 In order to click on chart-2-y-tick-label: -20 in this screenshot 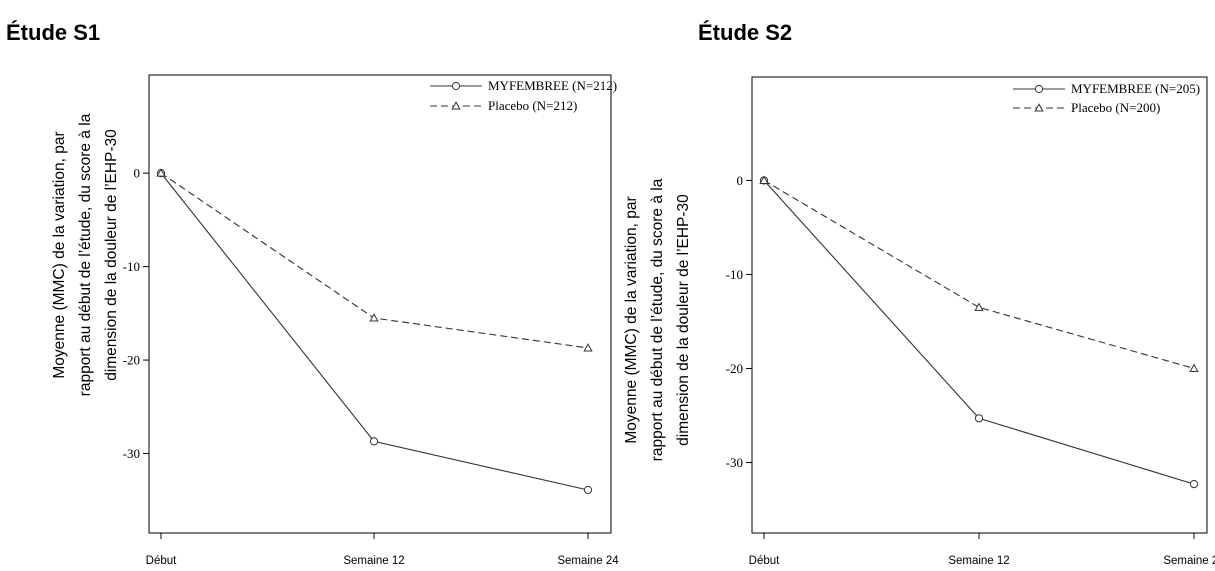, I will do `click(734, 368)`.